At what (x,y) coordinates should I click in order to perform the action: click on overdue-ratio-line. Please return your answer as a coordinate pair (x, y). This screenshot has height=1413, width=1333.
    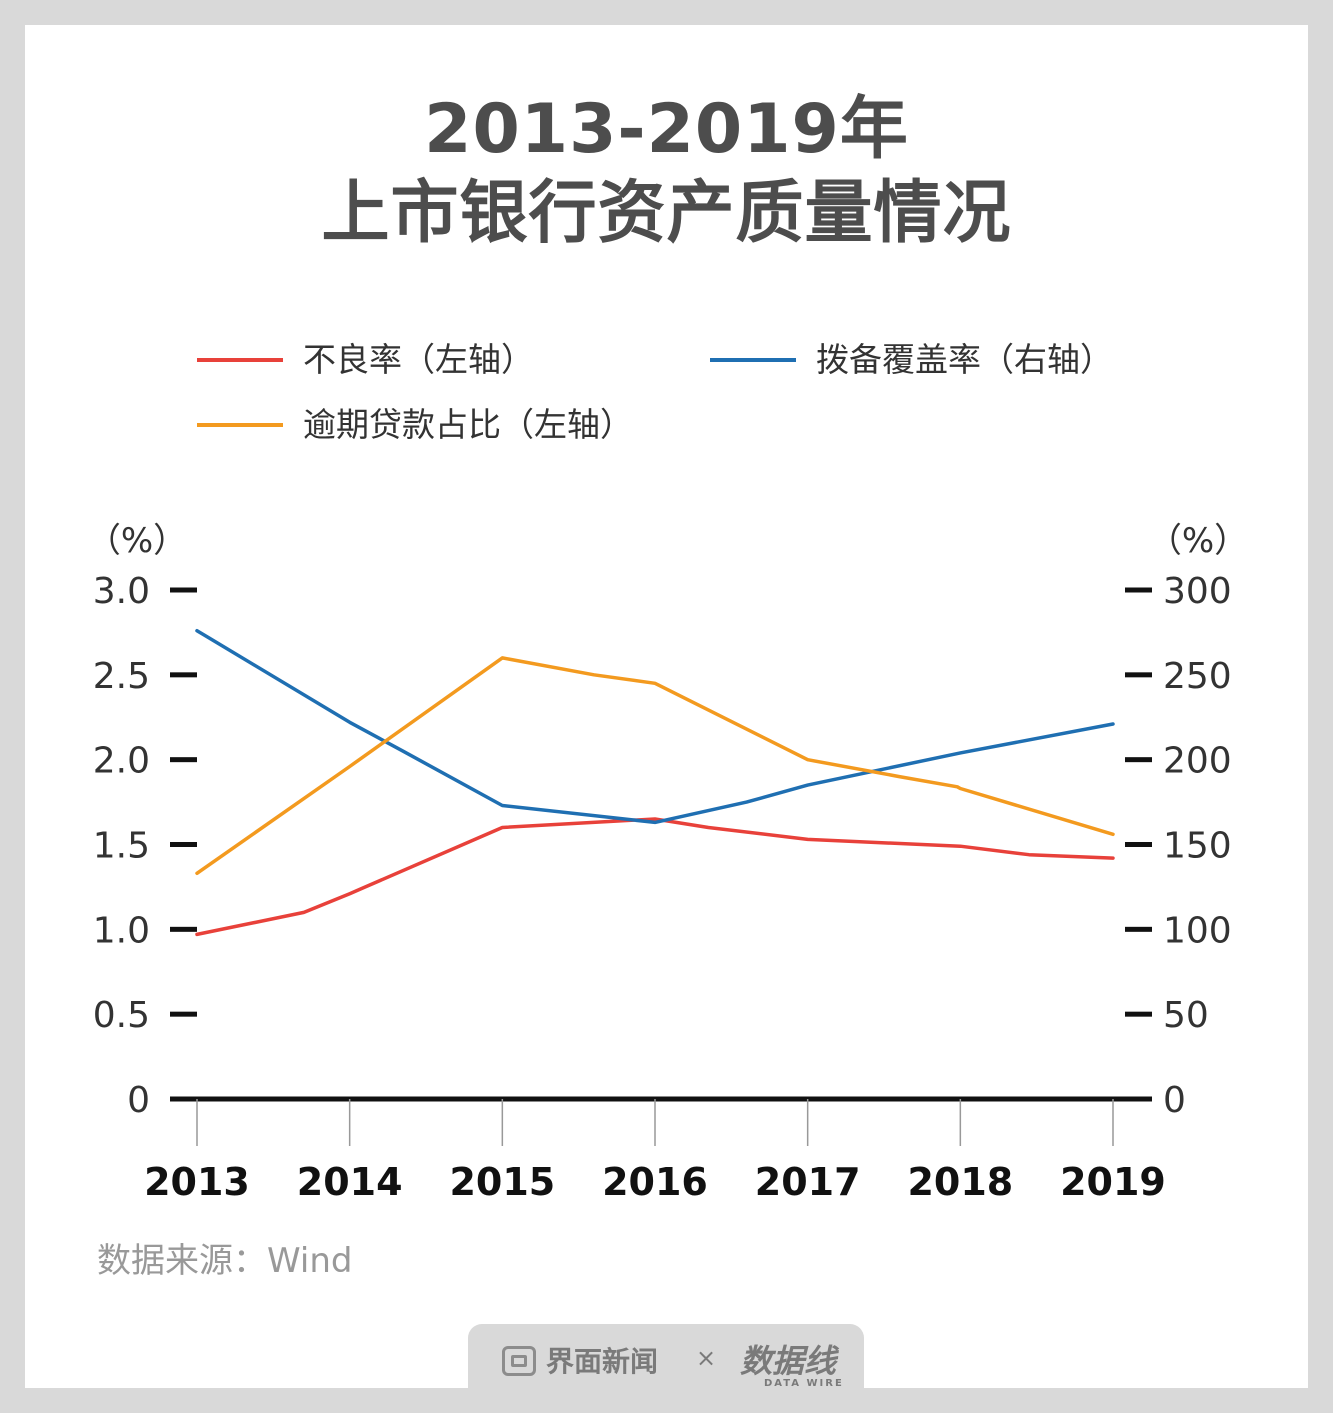
    Looking at the image, I should click on (655, 766).